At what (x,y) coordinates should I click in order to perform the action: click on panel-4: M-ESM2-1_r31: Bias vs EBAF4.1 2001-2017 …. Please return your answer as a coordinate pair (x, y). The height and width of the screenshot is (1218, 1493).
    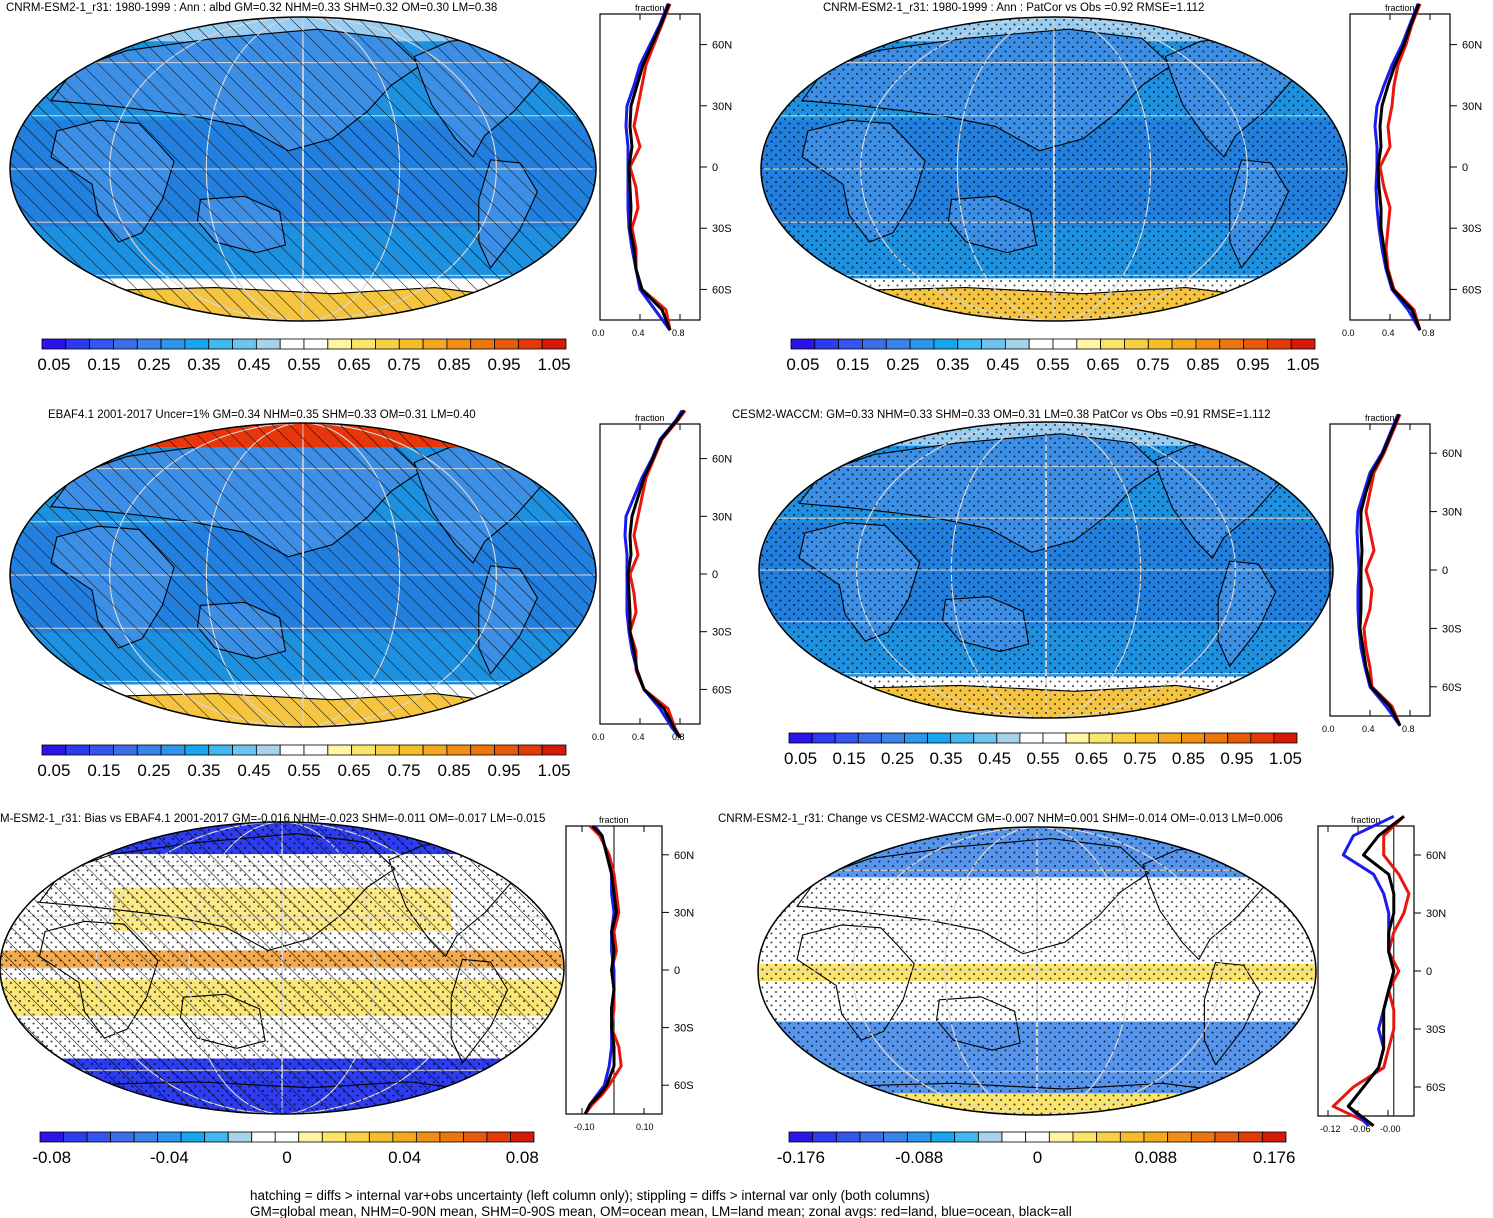
    Looking at the image, I should click on (347, 990).